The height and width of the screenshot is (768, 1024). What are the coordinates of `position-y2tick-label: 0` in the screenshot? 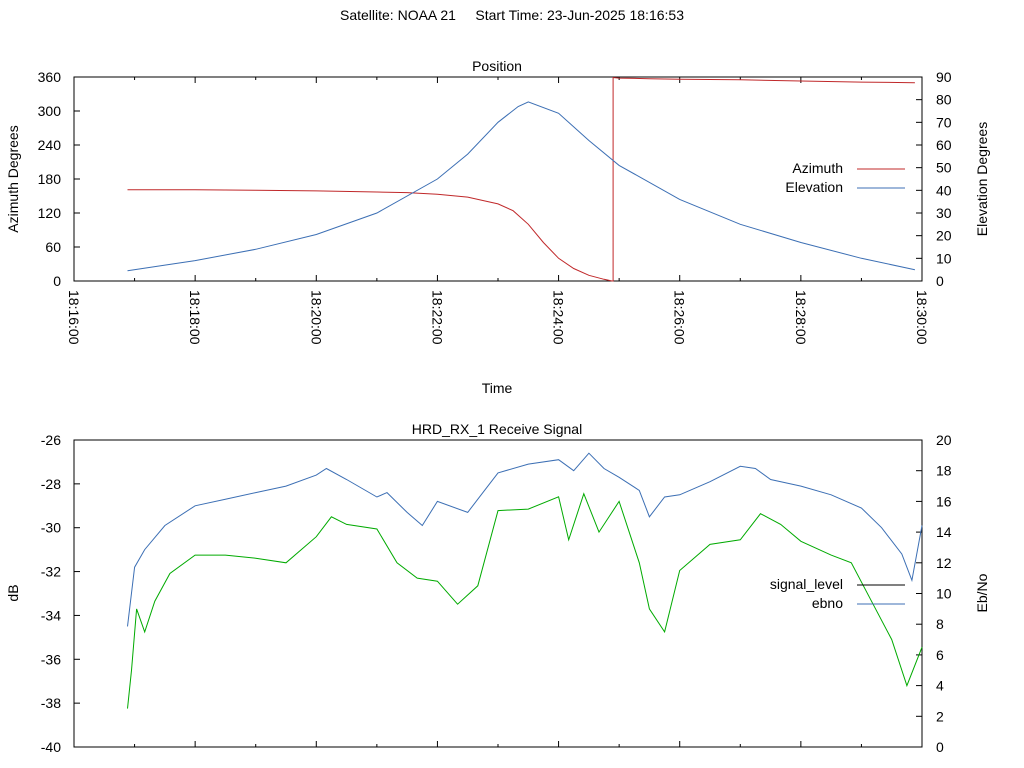 It's located at (940, 281).